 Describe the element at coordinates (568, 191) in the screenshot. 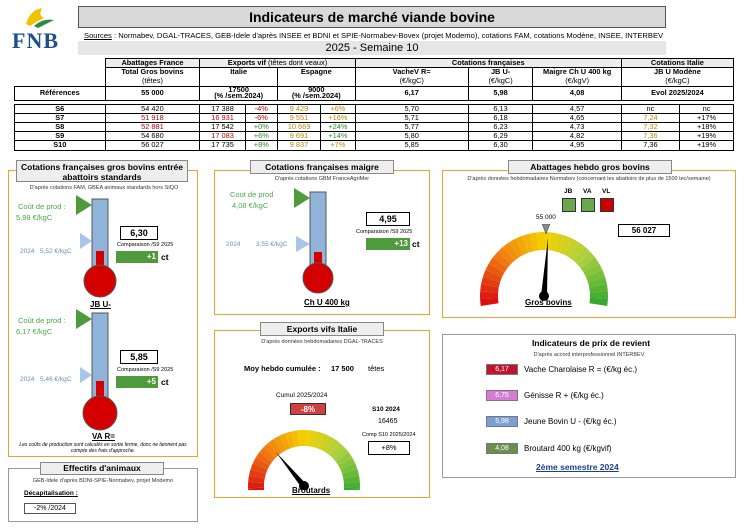

I see `legend-label: JB` at that location.